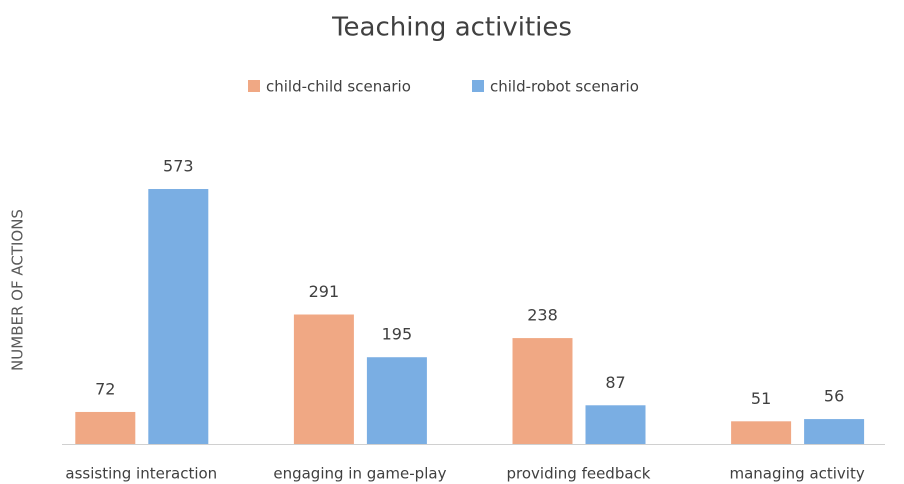  What do you see at coordinates (542, 315) in the screenshot?
I see `value-label: 238` at bounding box center [542, 315].